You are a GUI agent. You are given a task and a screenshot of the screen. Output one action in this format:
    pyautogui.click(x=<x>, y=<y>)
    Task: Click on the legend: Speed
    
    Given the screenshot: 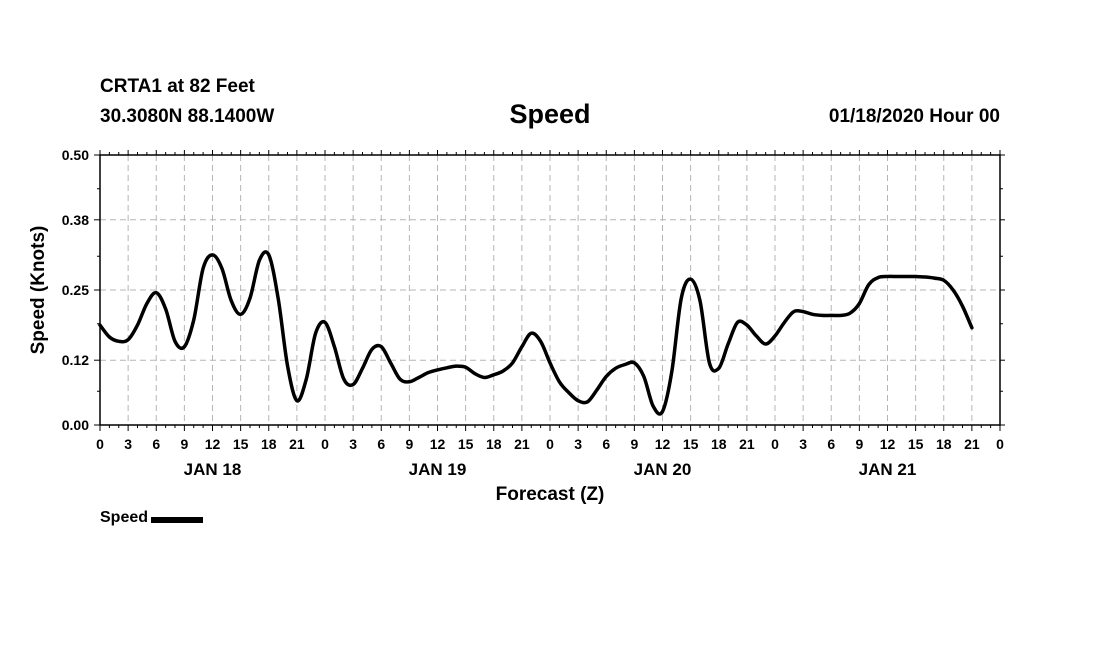 What is the action you would take?
    pyautogui.click(x=152, y=518)
    